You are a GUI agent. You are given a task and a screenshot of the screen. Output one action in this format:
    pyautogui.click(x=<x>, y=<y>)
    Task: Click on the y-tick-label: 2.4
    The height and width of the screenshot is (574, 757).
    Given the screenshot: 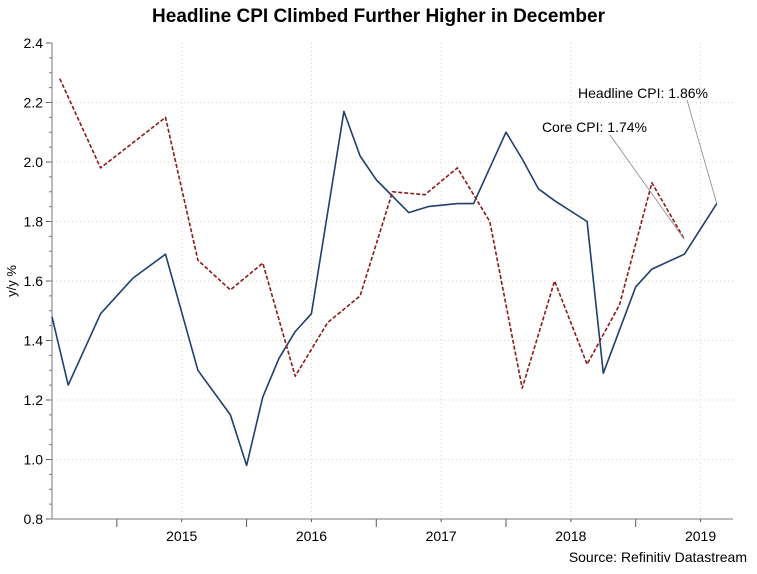 What is the action you would take?
    pyautogui.click(x=34, y=43)
    